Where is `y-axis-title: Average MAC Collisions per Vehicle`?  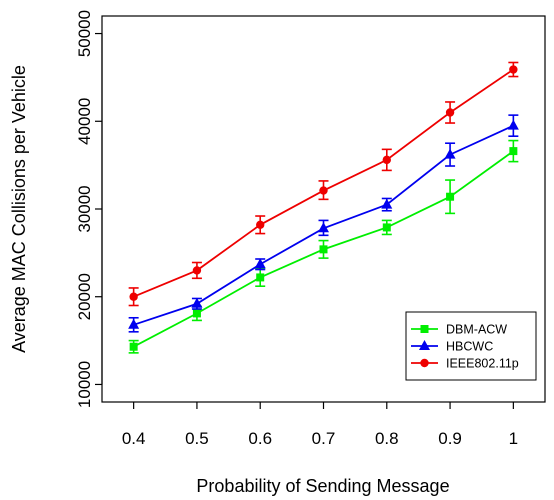
y-axis-title: Average MAC Collisions per Vehicle is located at coordinates (19, 209).